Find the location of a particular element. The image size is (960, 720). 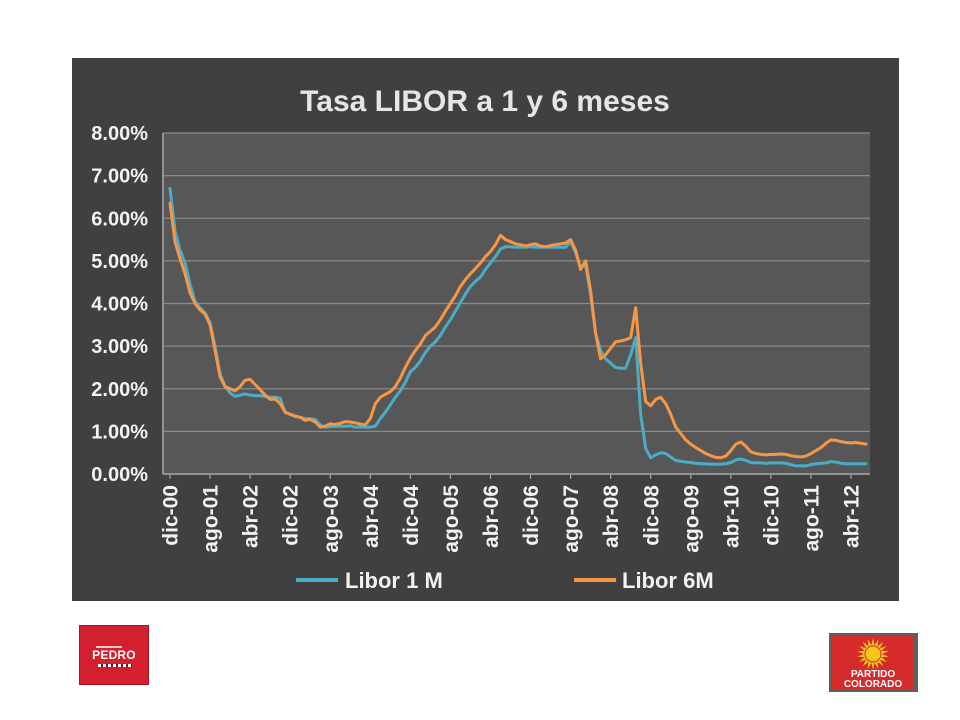

chart-title: Tasa LIBOR a 1 y 6 meses is located at coordinates (485, 101).